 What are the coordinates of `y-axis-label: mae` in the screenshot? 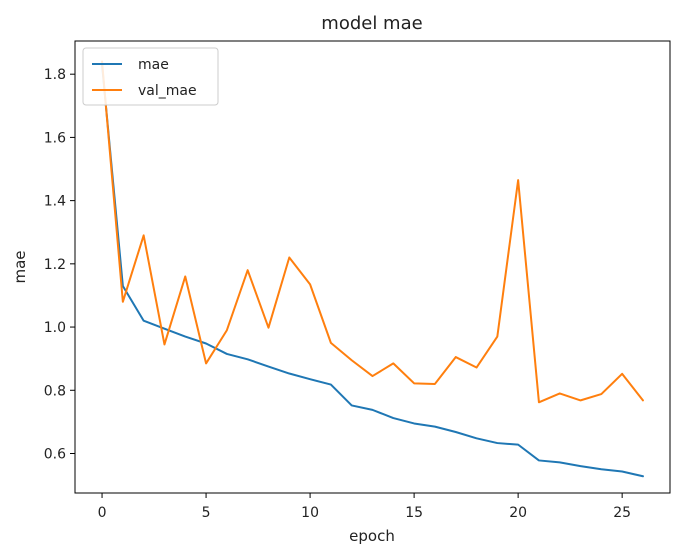 It's located at (20, 266).